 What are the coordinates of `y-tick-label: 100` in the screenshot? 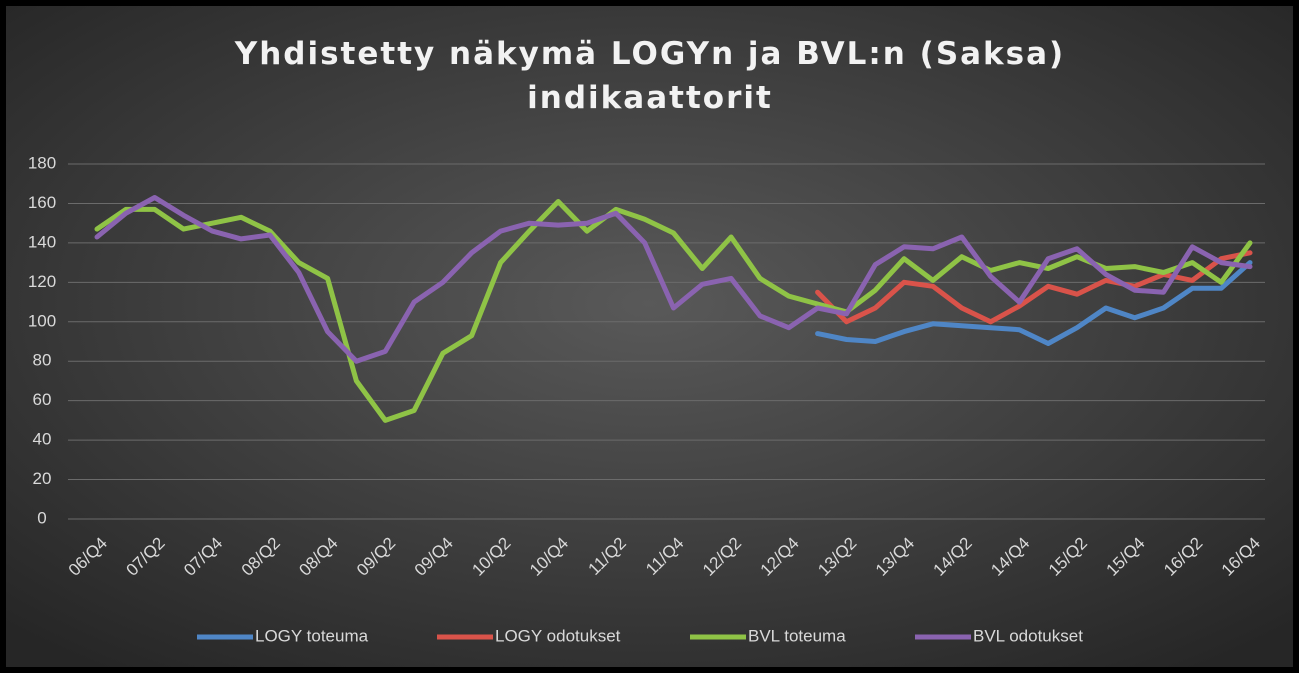 It's located at (42, 320).